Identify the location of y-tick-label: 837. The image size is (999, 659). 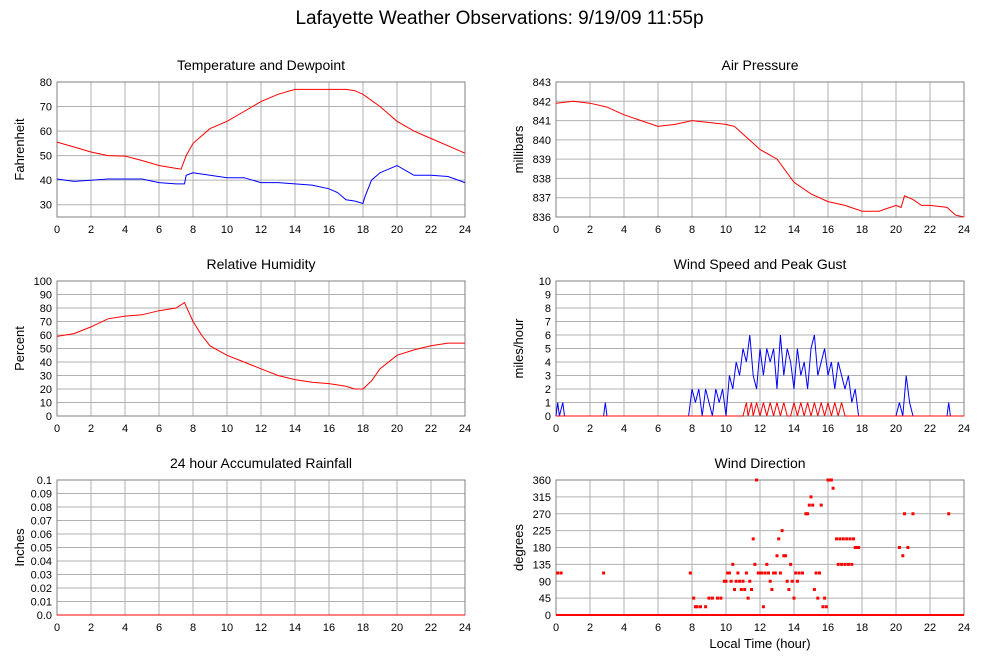
(542, 199).